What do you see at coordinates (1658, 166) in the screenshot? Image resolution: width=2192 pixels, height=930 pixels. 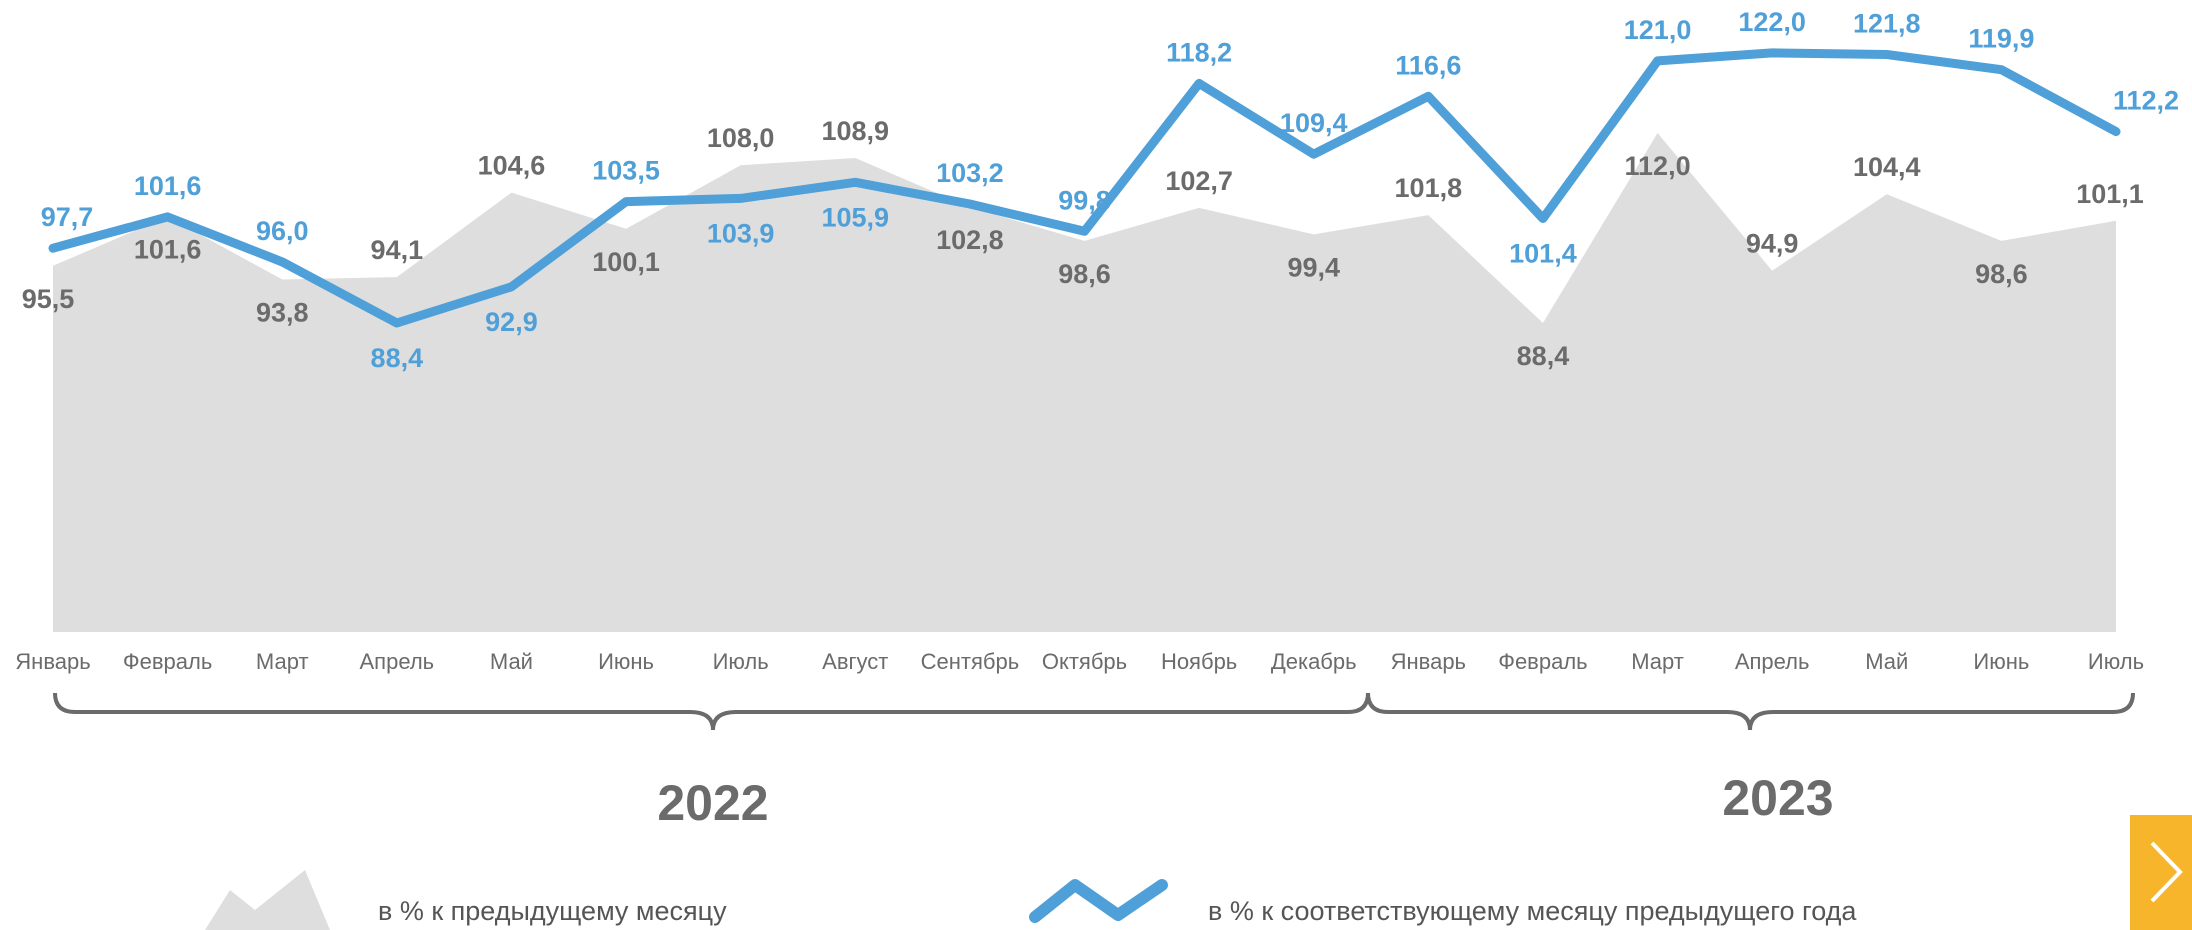 I see `area-data-label: 112,0` at bounding box center [1658, 166].